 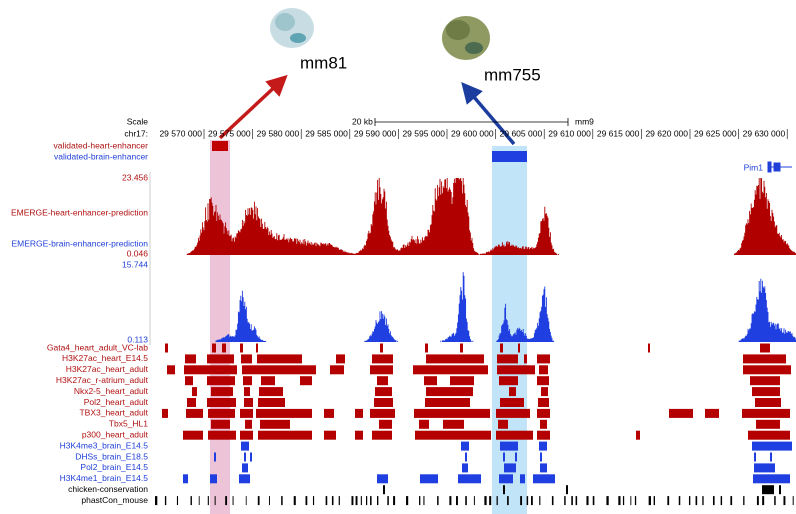 What do you see at coordinates (229, 133) in the screenshot?
I see `position-label: 29 575 000` at bounding box center [229, 133].